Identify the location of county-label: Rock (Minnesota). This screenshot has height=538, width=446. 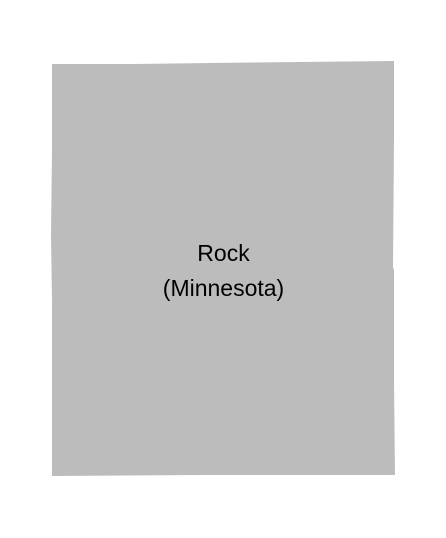
(223, 271).